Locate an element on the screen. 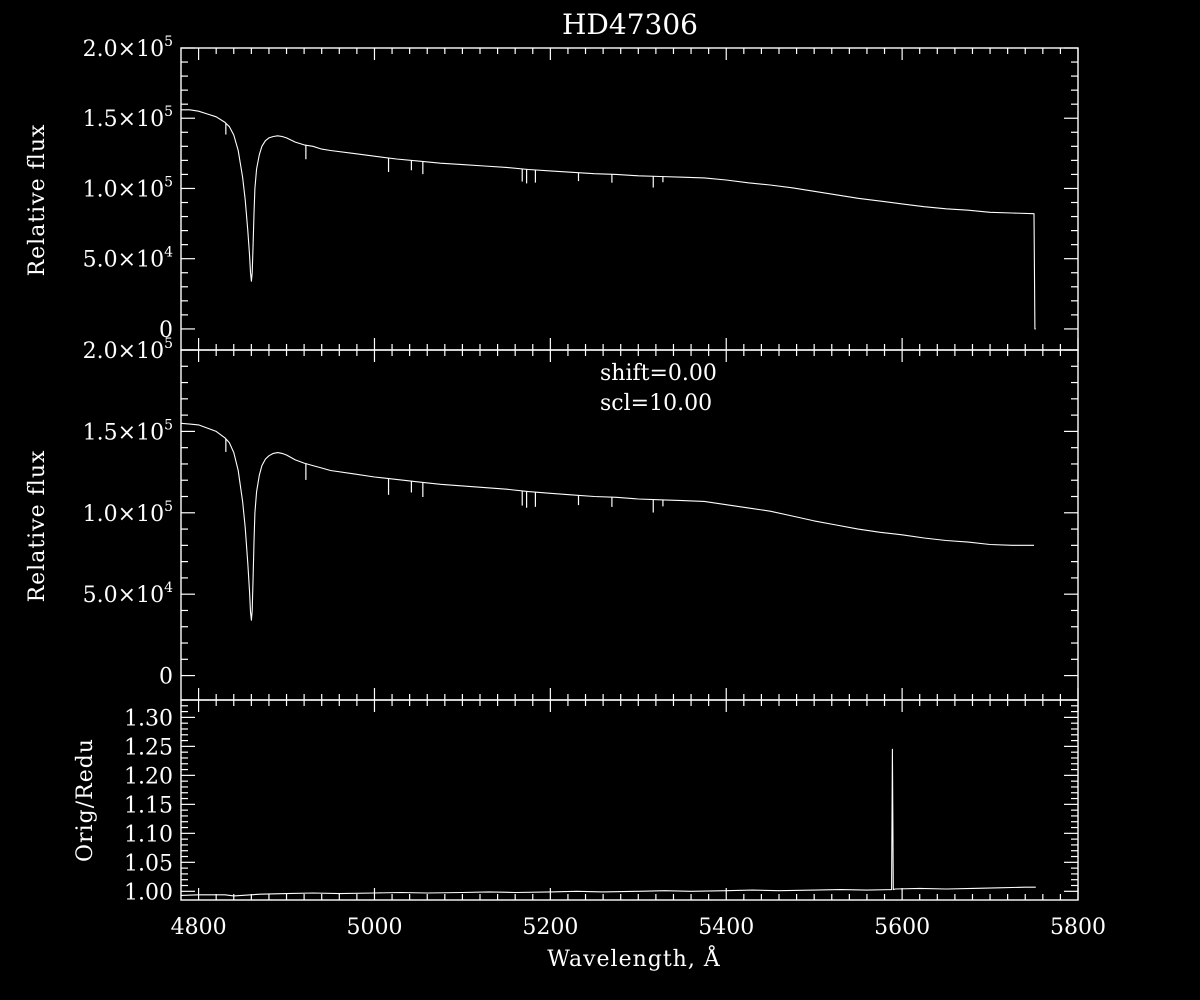  middle-panel-ylabel: Relative flux is located at coordinates (37, 526).